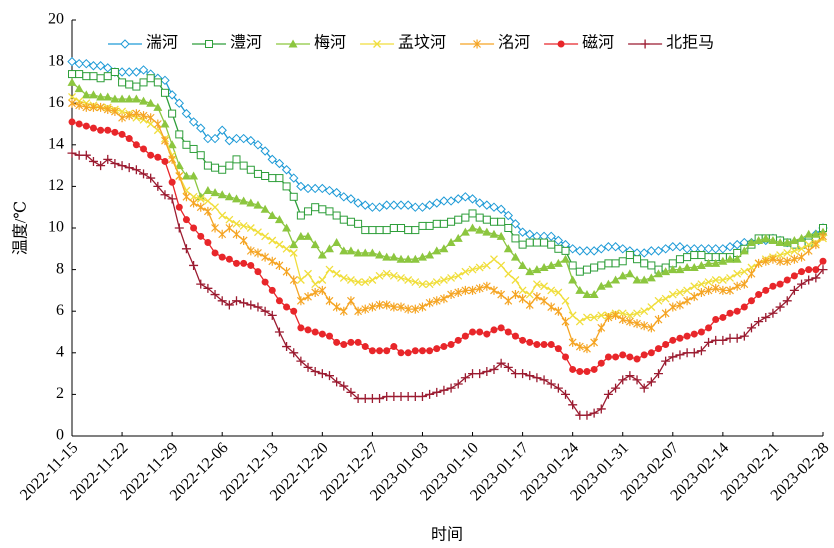 The image size is (834, 548). Describe the element at coordinates (293, 43) in the screenshot. I see `legend-marker` at that location.